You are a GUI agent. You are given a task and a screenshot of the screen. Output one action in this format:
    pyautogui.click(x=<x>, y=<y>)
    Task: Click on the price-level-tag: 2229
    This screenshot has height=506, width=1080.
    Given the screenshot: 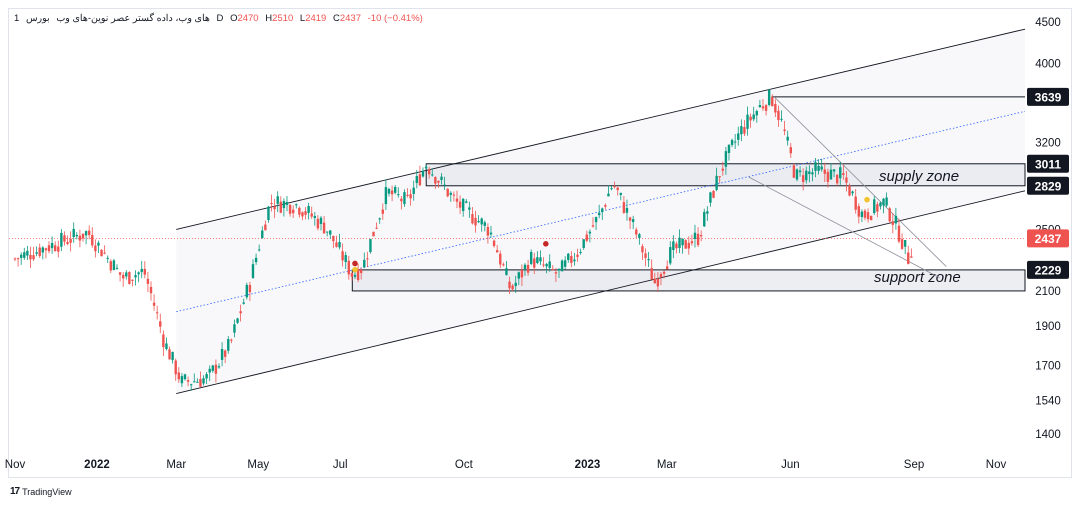 What is the action you would take?
    pyautogui.click(x=1048, y=269)
    